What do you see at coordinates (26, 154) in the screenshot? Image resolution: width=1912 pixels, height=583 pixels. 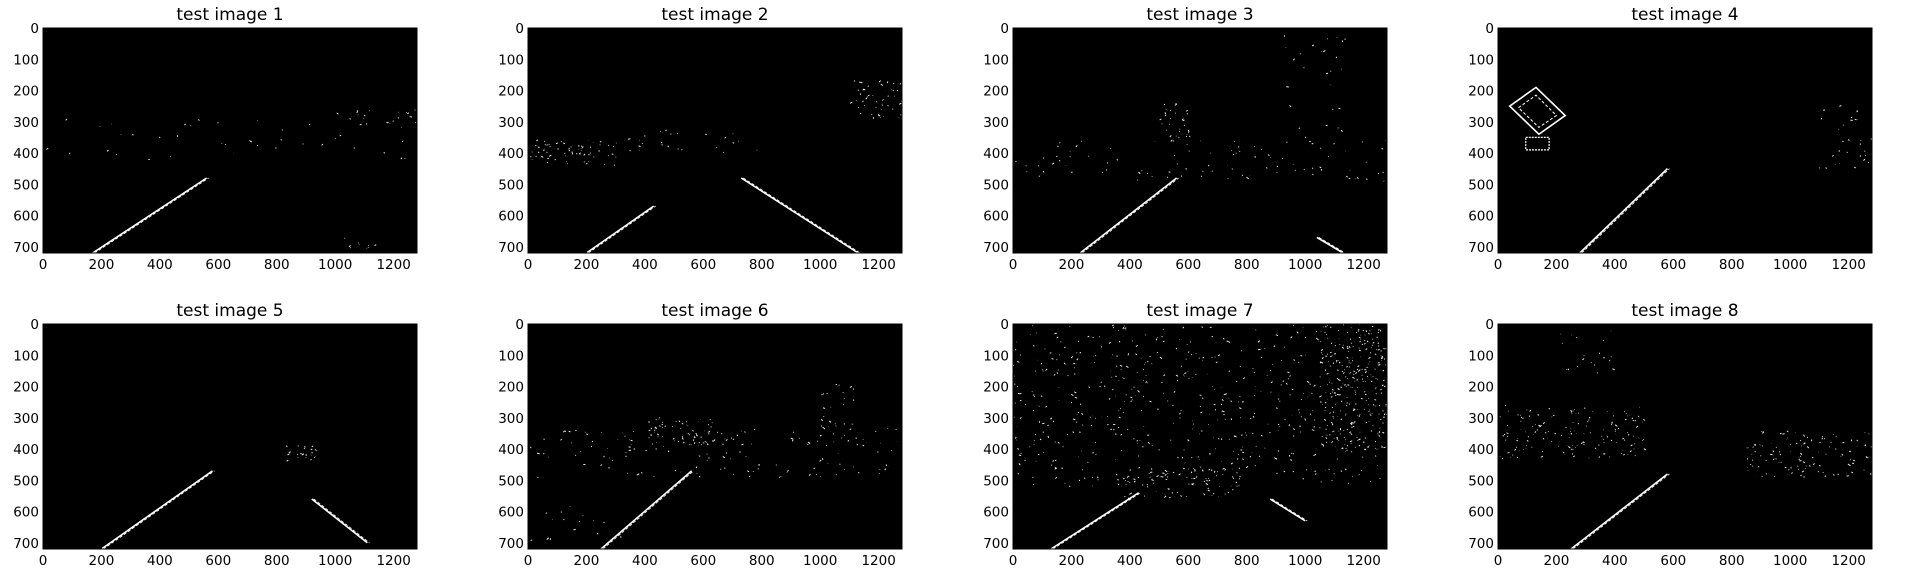 I see `y-tick-label: 400` at bounding box center [26, 154].